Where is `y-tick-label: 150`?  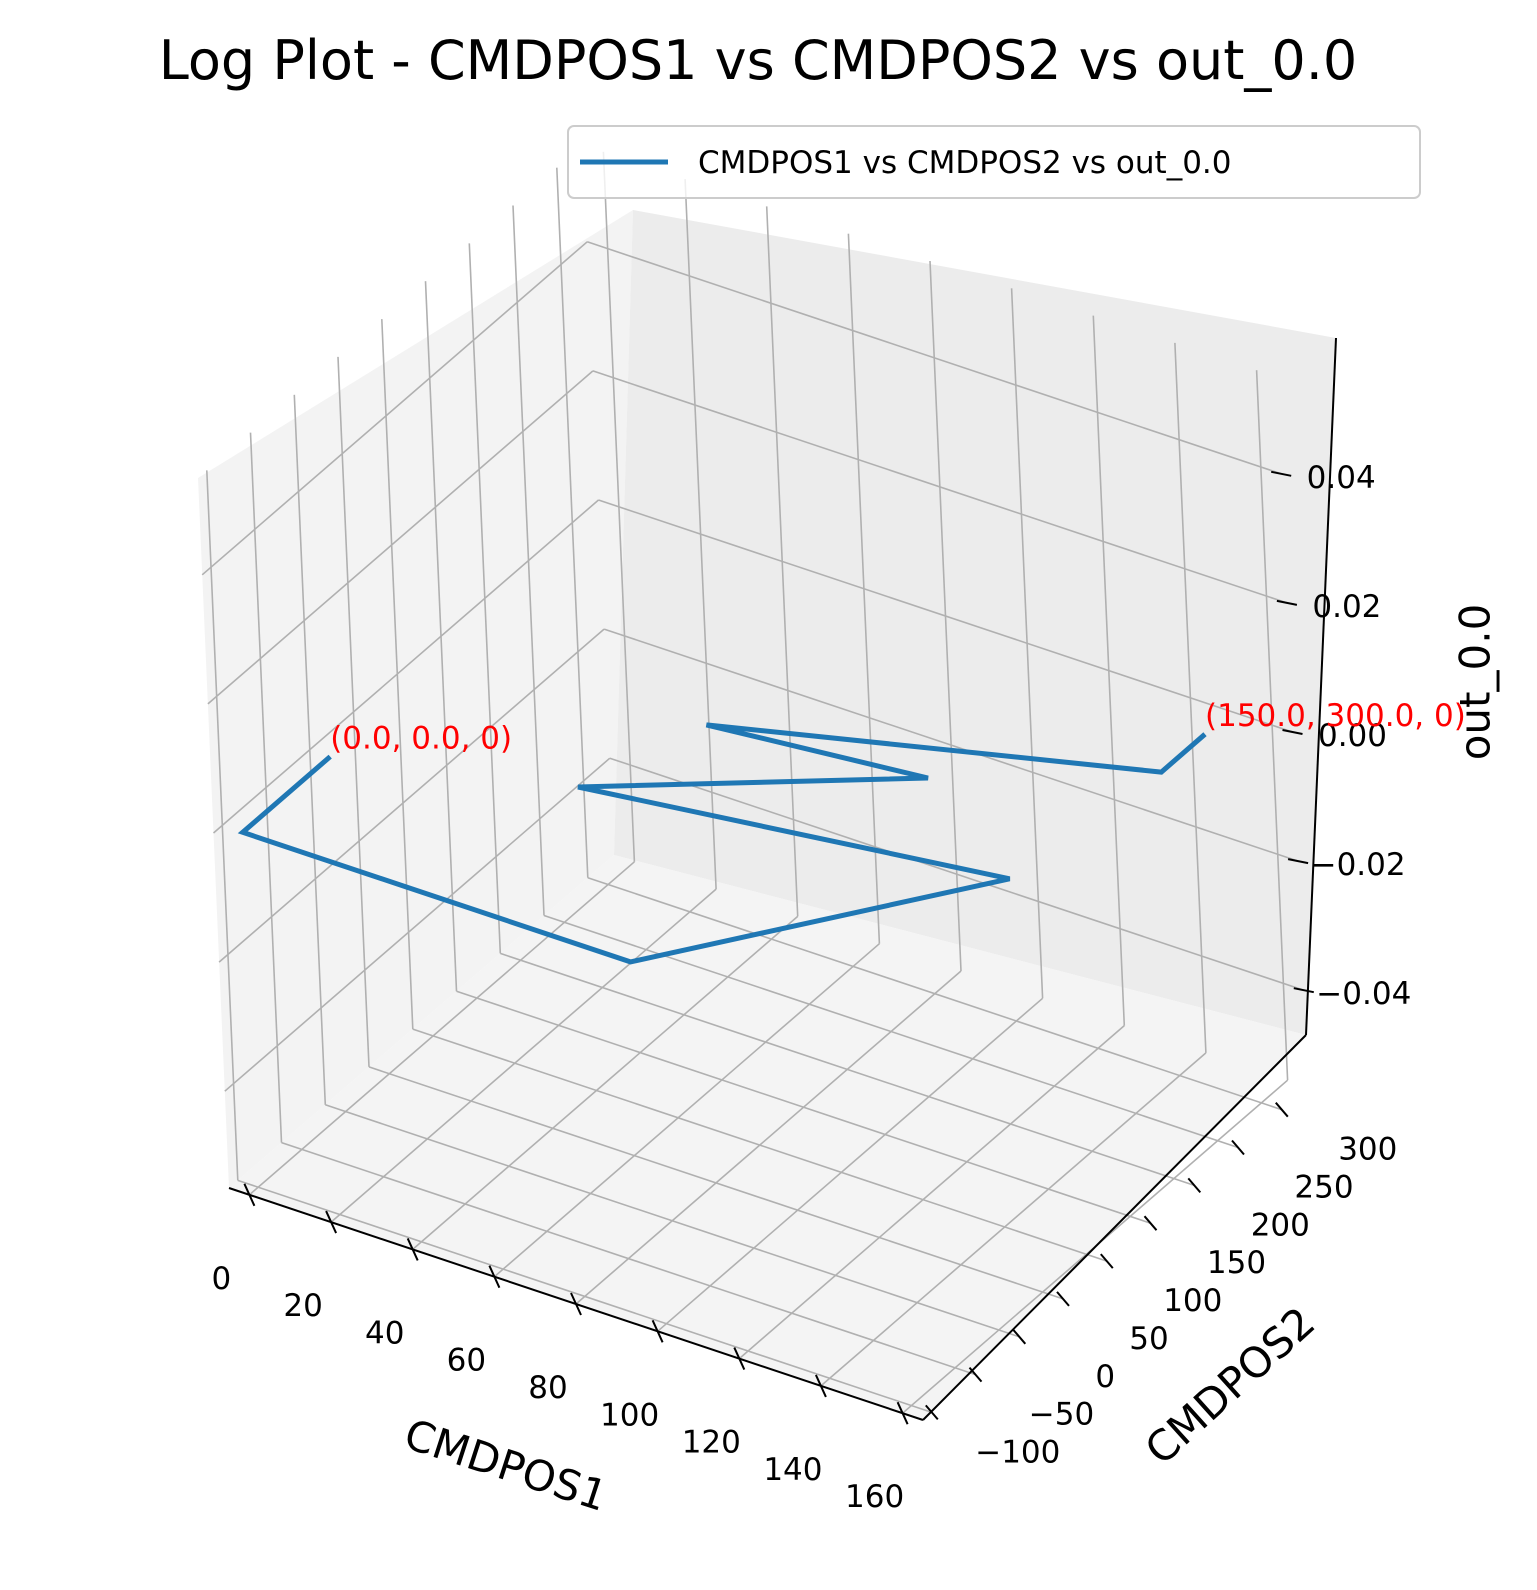
y-tick-label: 150 is located at coordinates (1236, 1263).